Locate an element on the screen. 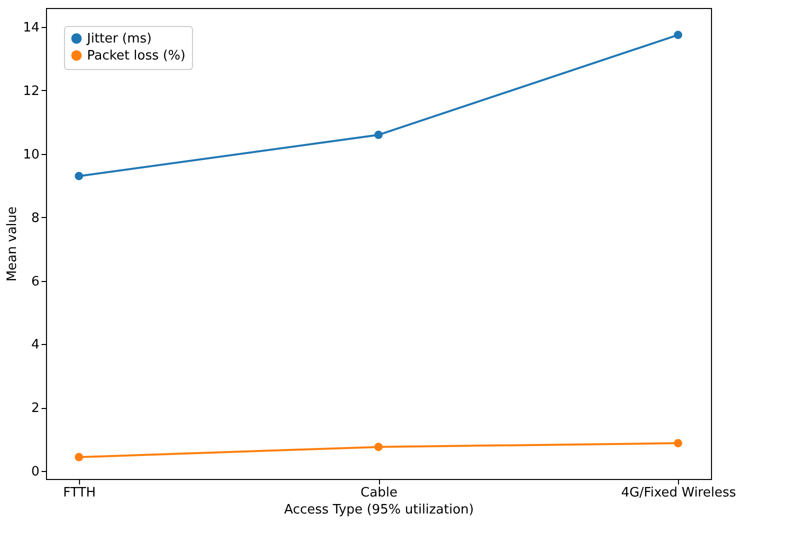 Image resolution: width=803 pixels, height=544 pixels. x-tick-label: FTTH is located at coordinates (79, 493).